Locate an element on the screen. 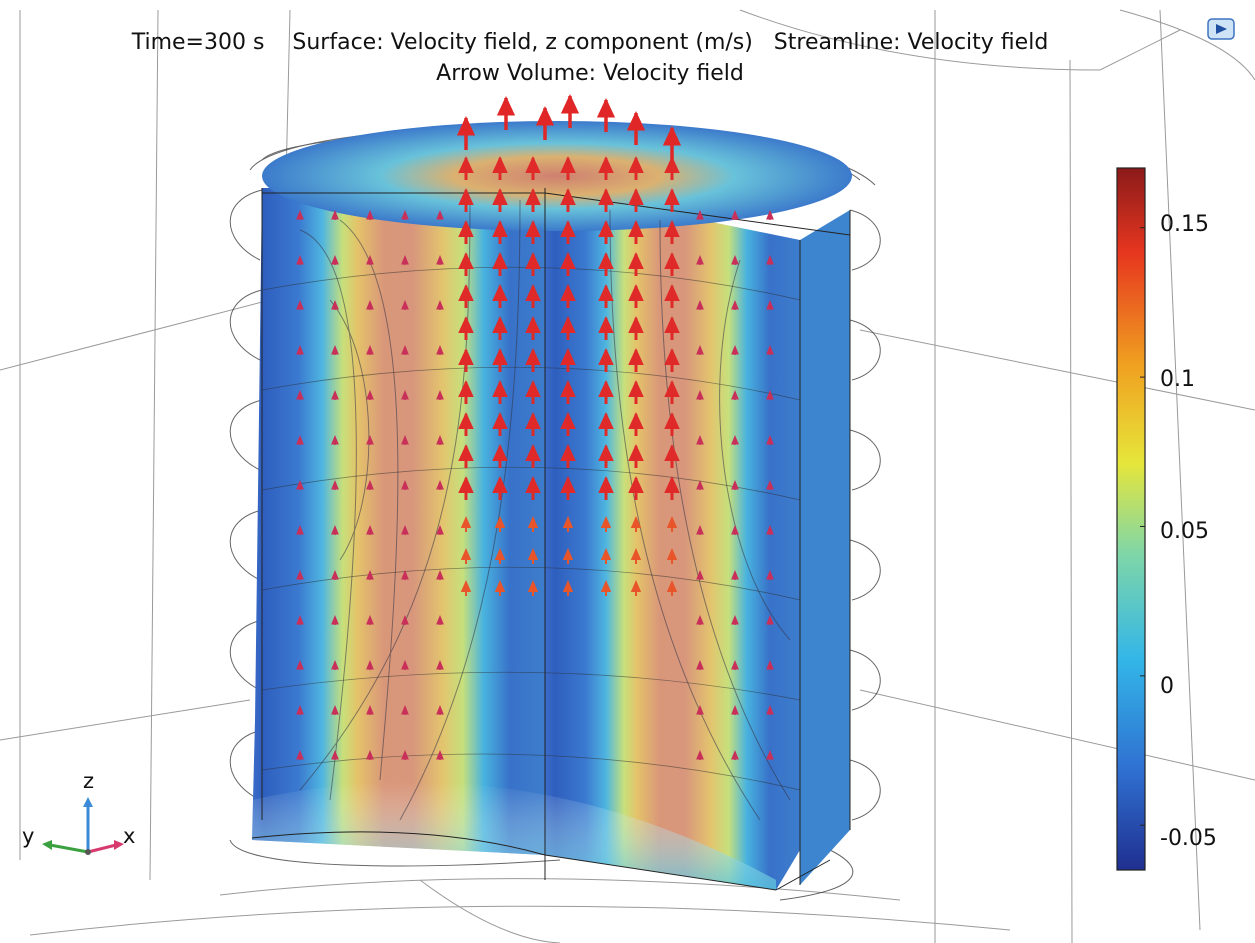 The image size is (1255, 943). colorbar-tick-label: 0 is located at coordinates (1167, 686).